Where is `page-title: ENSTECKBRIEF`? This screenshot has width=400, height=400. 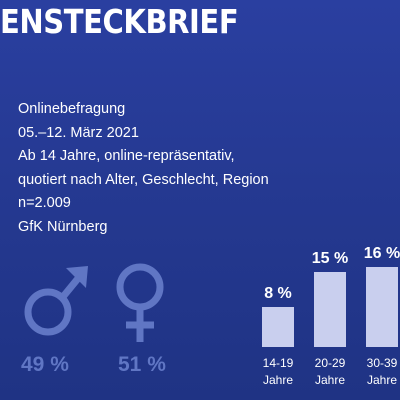 page-title: ENSTECKBRIEF is located at coordinates (119, 21).